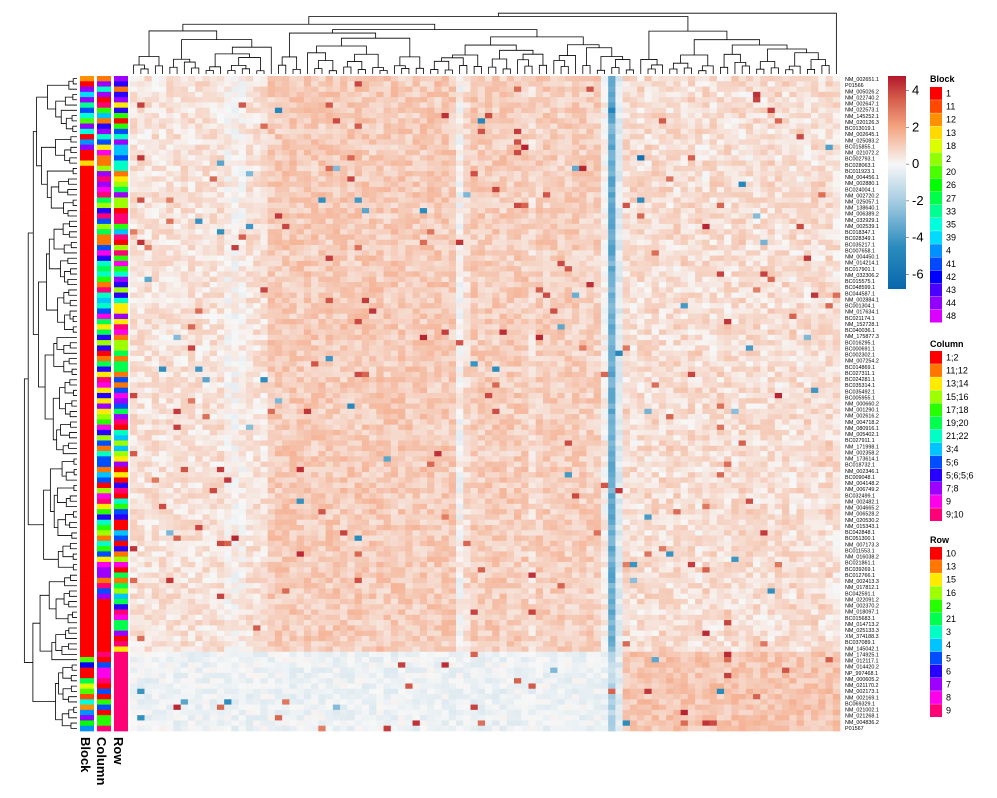  Describe the element at coordinates (104, 417) in the screenshot. I see `annotation-cell-column` at that location.